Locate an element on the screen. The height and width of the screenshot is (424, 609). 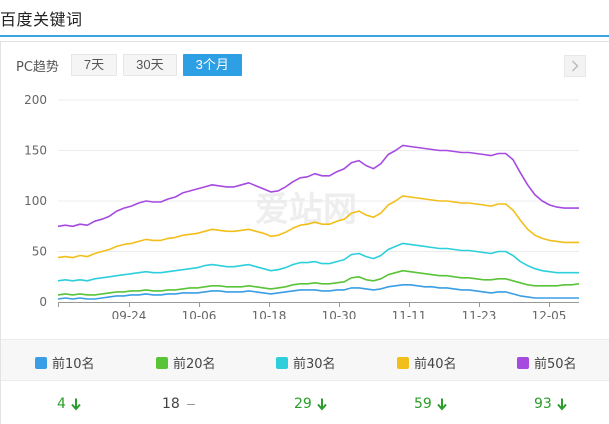
section-header: 百度关键词 is located at coordinates (304, 18).